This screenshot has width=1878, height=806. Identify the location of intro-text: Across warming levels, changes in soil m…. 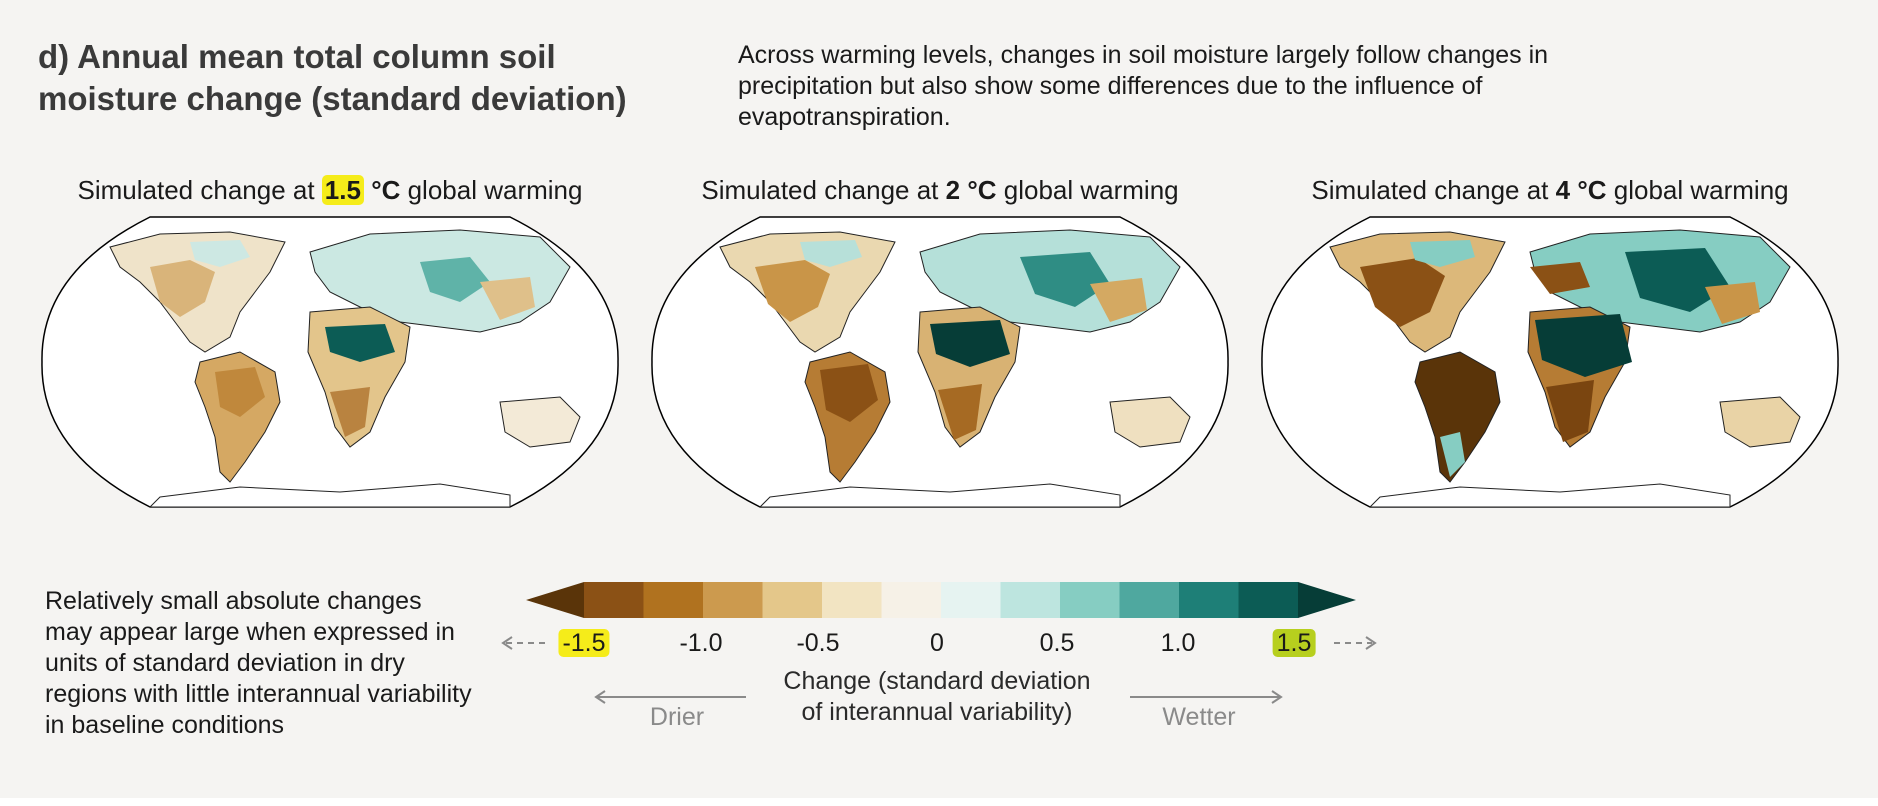
(1143, 86).